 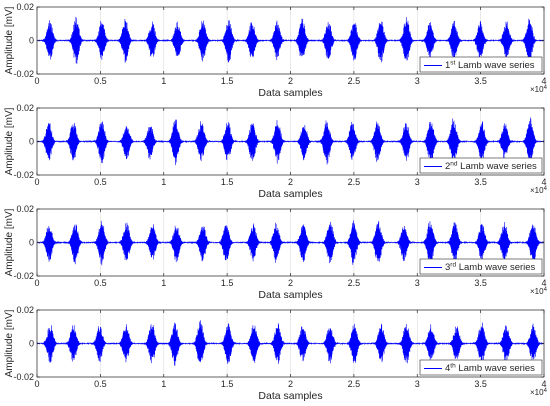 I want to click on legend-label: 3rd Lamb wave series, so click(x=490, y=268).